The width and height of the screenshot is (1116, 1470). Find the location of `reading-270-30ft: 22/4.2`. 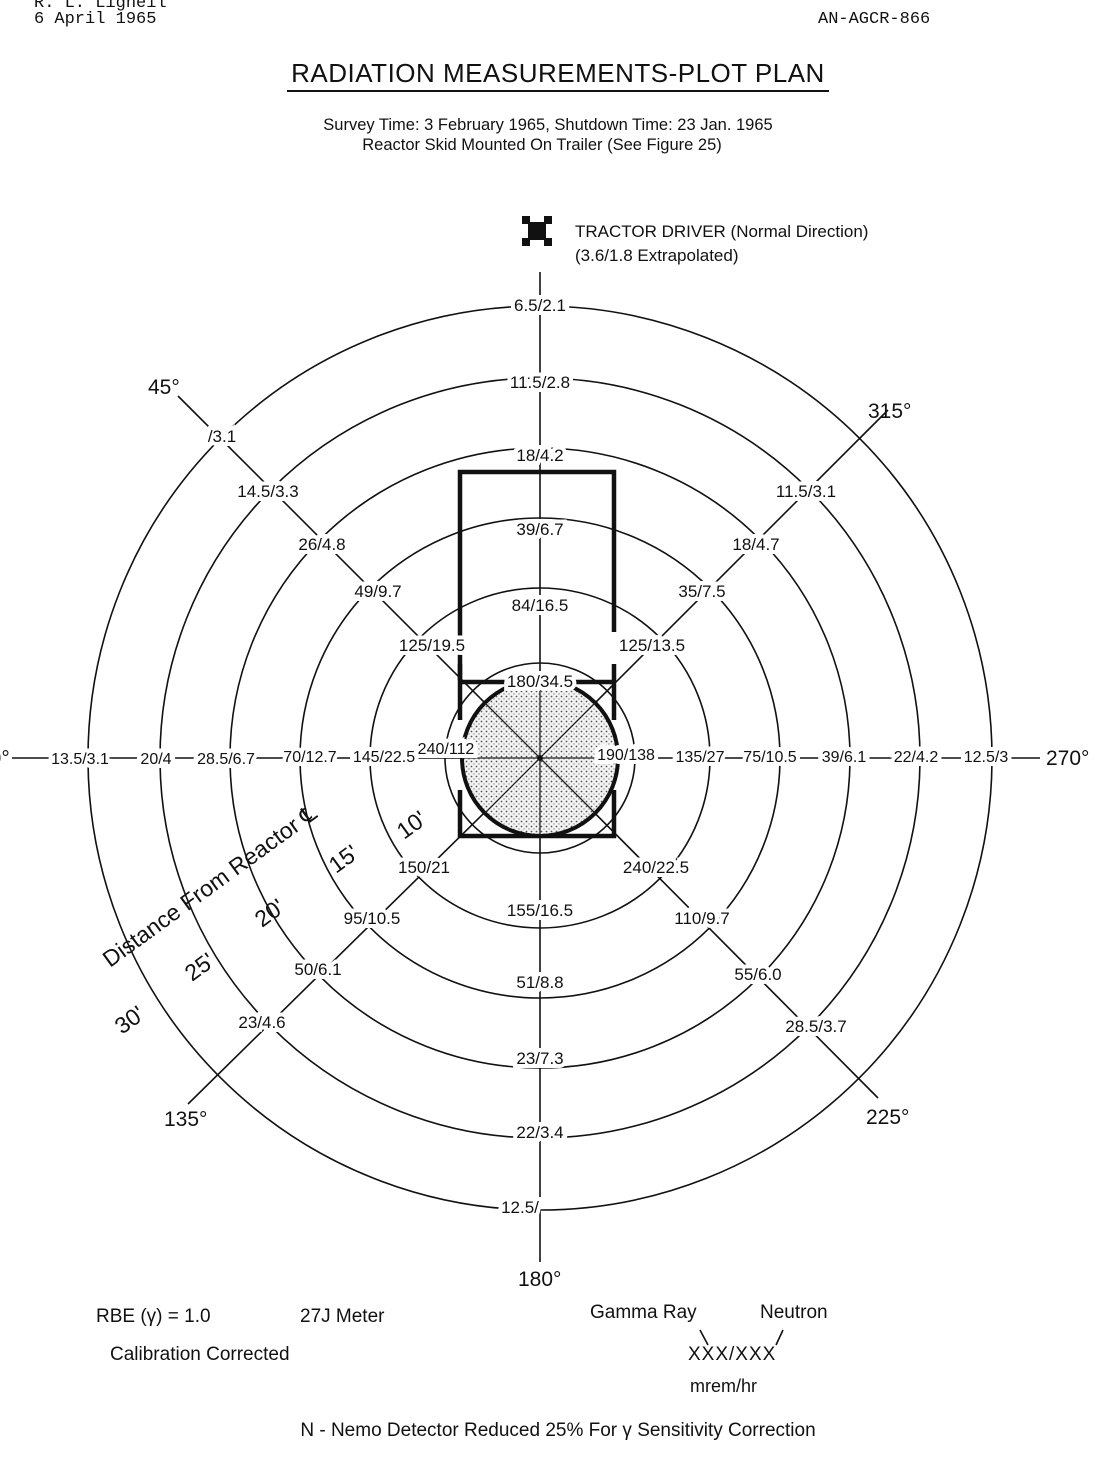

reading-270-30ft: 22/4.2 is located at coordinates (916, 757).